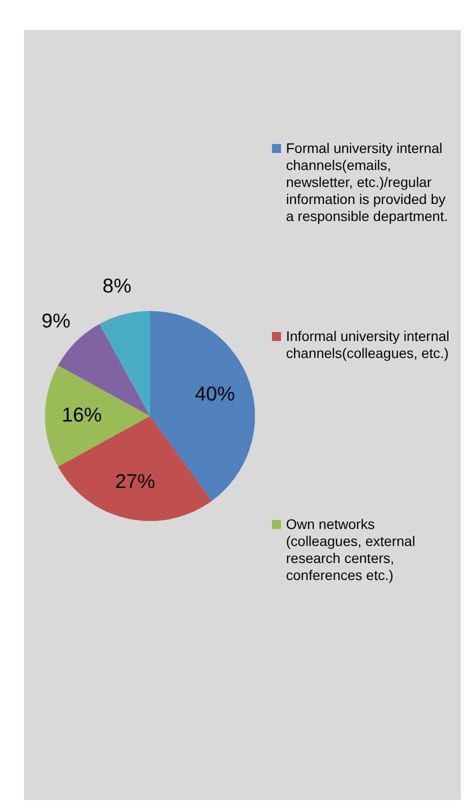  Describe the element at coordinates (215, 394) in the screenshot. I see `data-label: 40%` at that location.